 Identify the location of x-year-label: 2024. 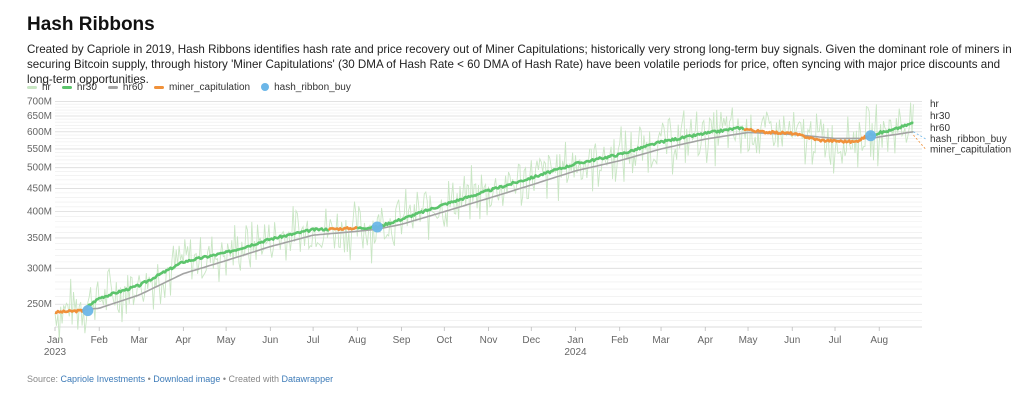
(575, 352).